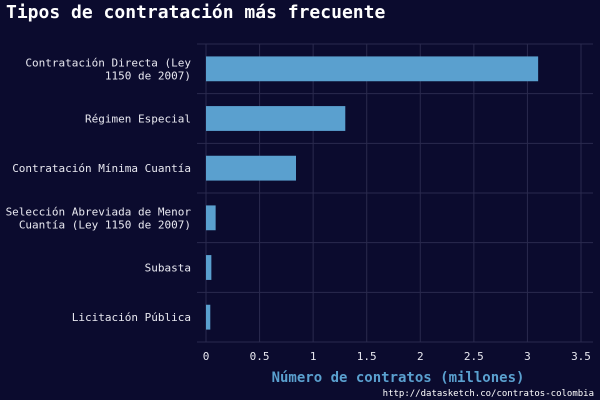 Image resolution: width=600 pixels, height=400 pixels. What do you see at coordinates (420, 356) in the screenshot?
I see `x-tick-label: 2` at bounding box center [420, 356].